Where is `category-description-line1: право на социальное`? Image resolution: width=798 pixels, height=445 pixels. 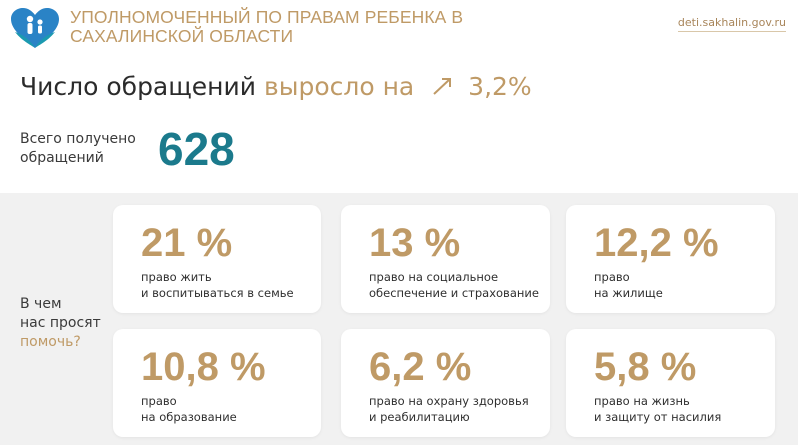
category-description-line1: право на социальное is located at coordinates (434, 277).